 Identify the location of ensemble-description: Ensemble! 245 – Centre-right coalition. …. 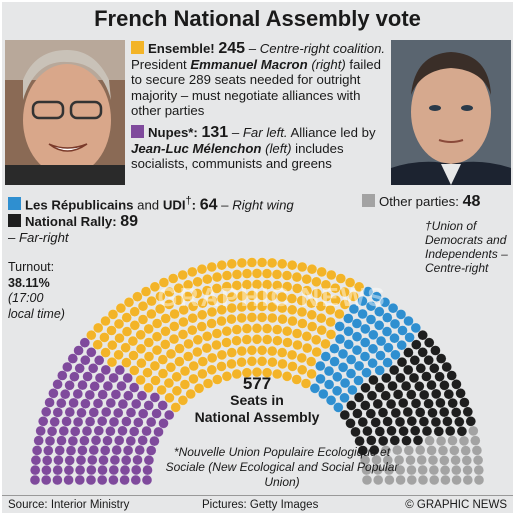
(260, 80).